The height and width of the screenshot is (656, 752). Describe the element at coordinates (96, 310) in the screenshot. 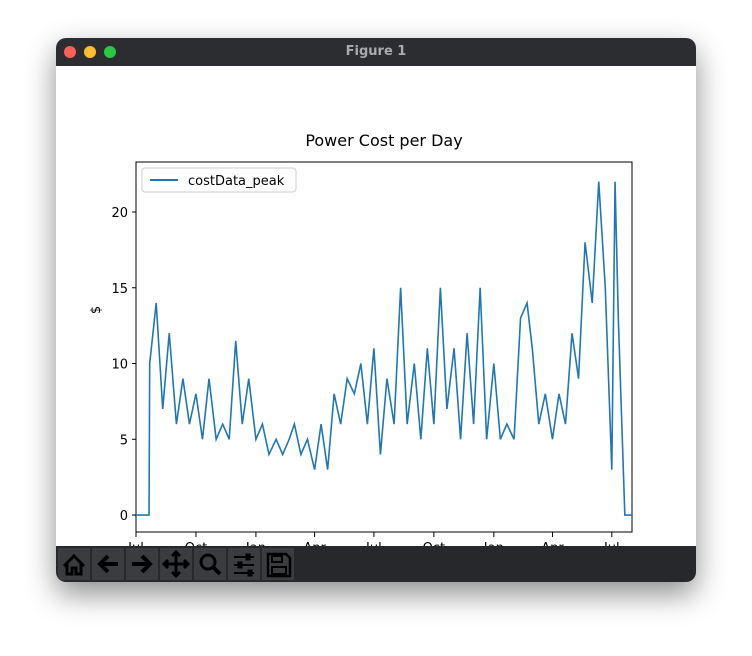

I see `y-axis-label: $` at that location.